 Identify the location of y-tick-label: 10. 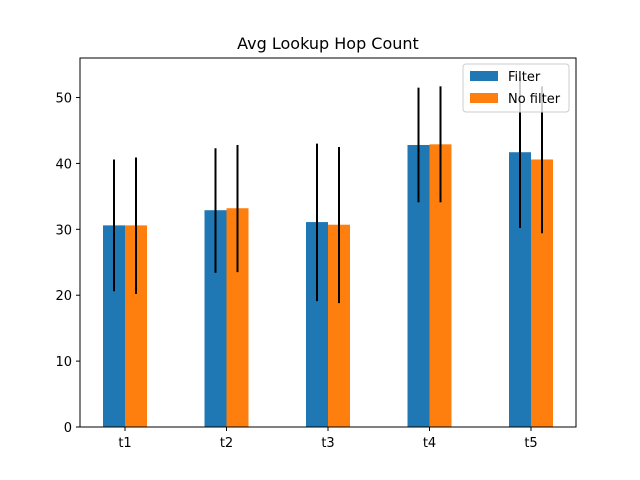
(63, 362).